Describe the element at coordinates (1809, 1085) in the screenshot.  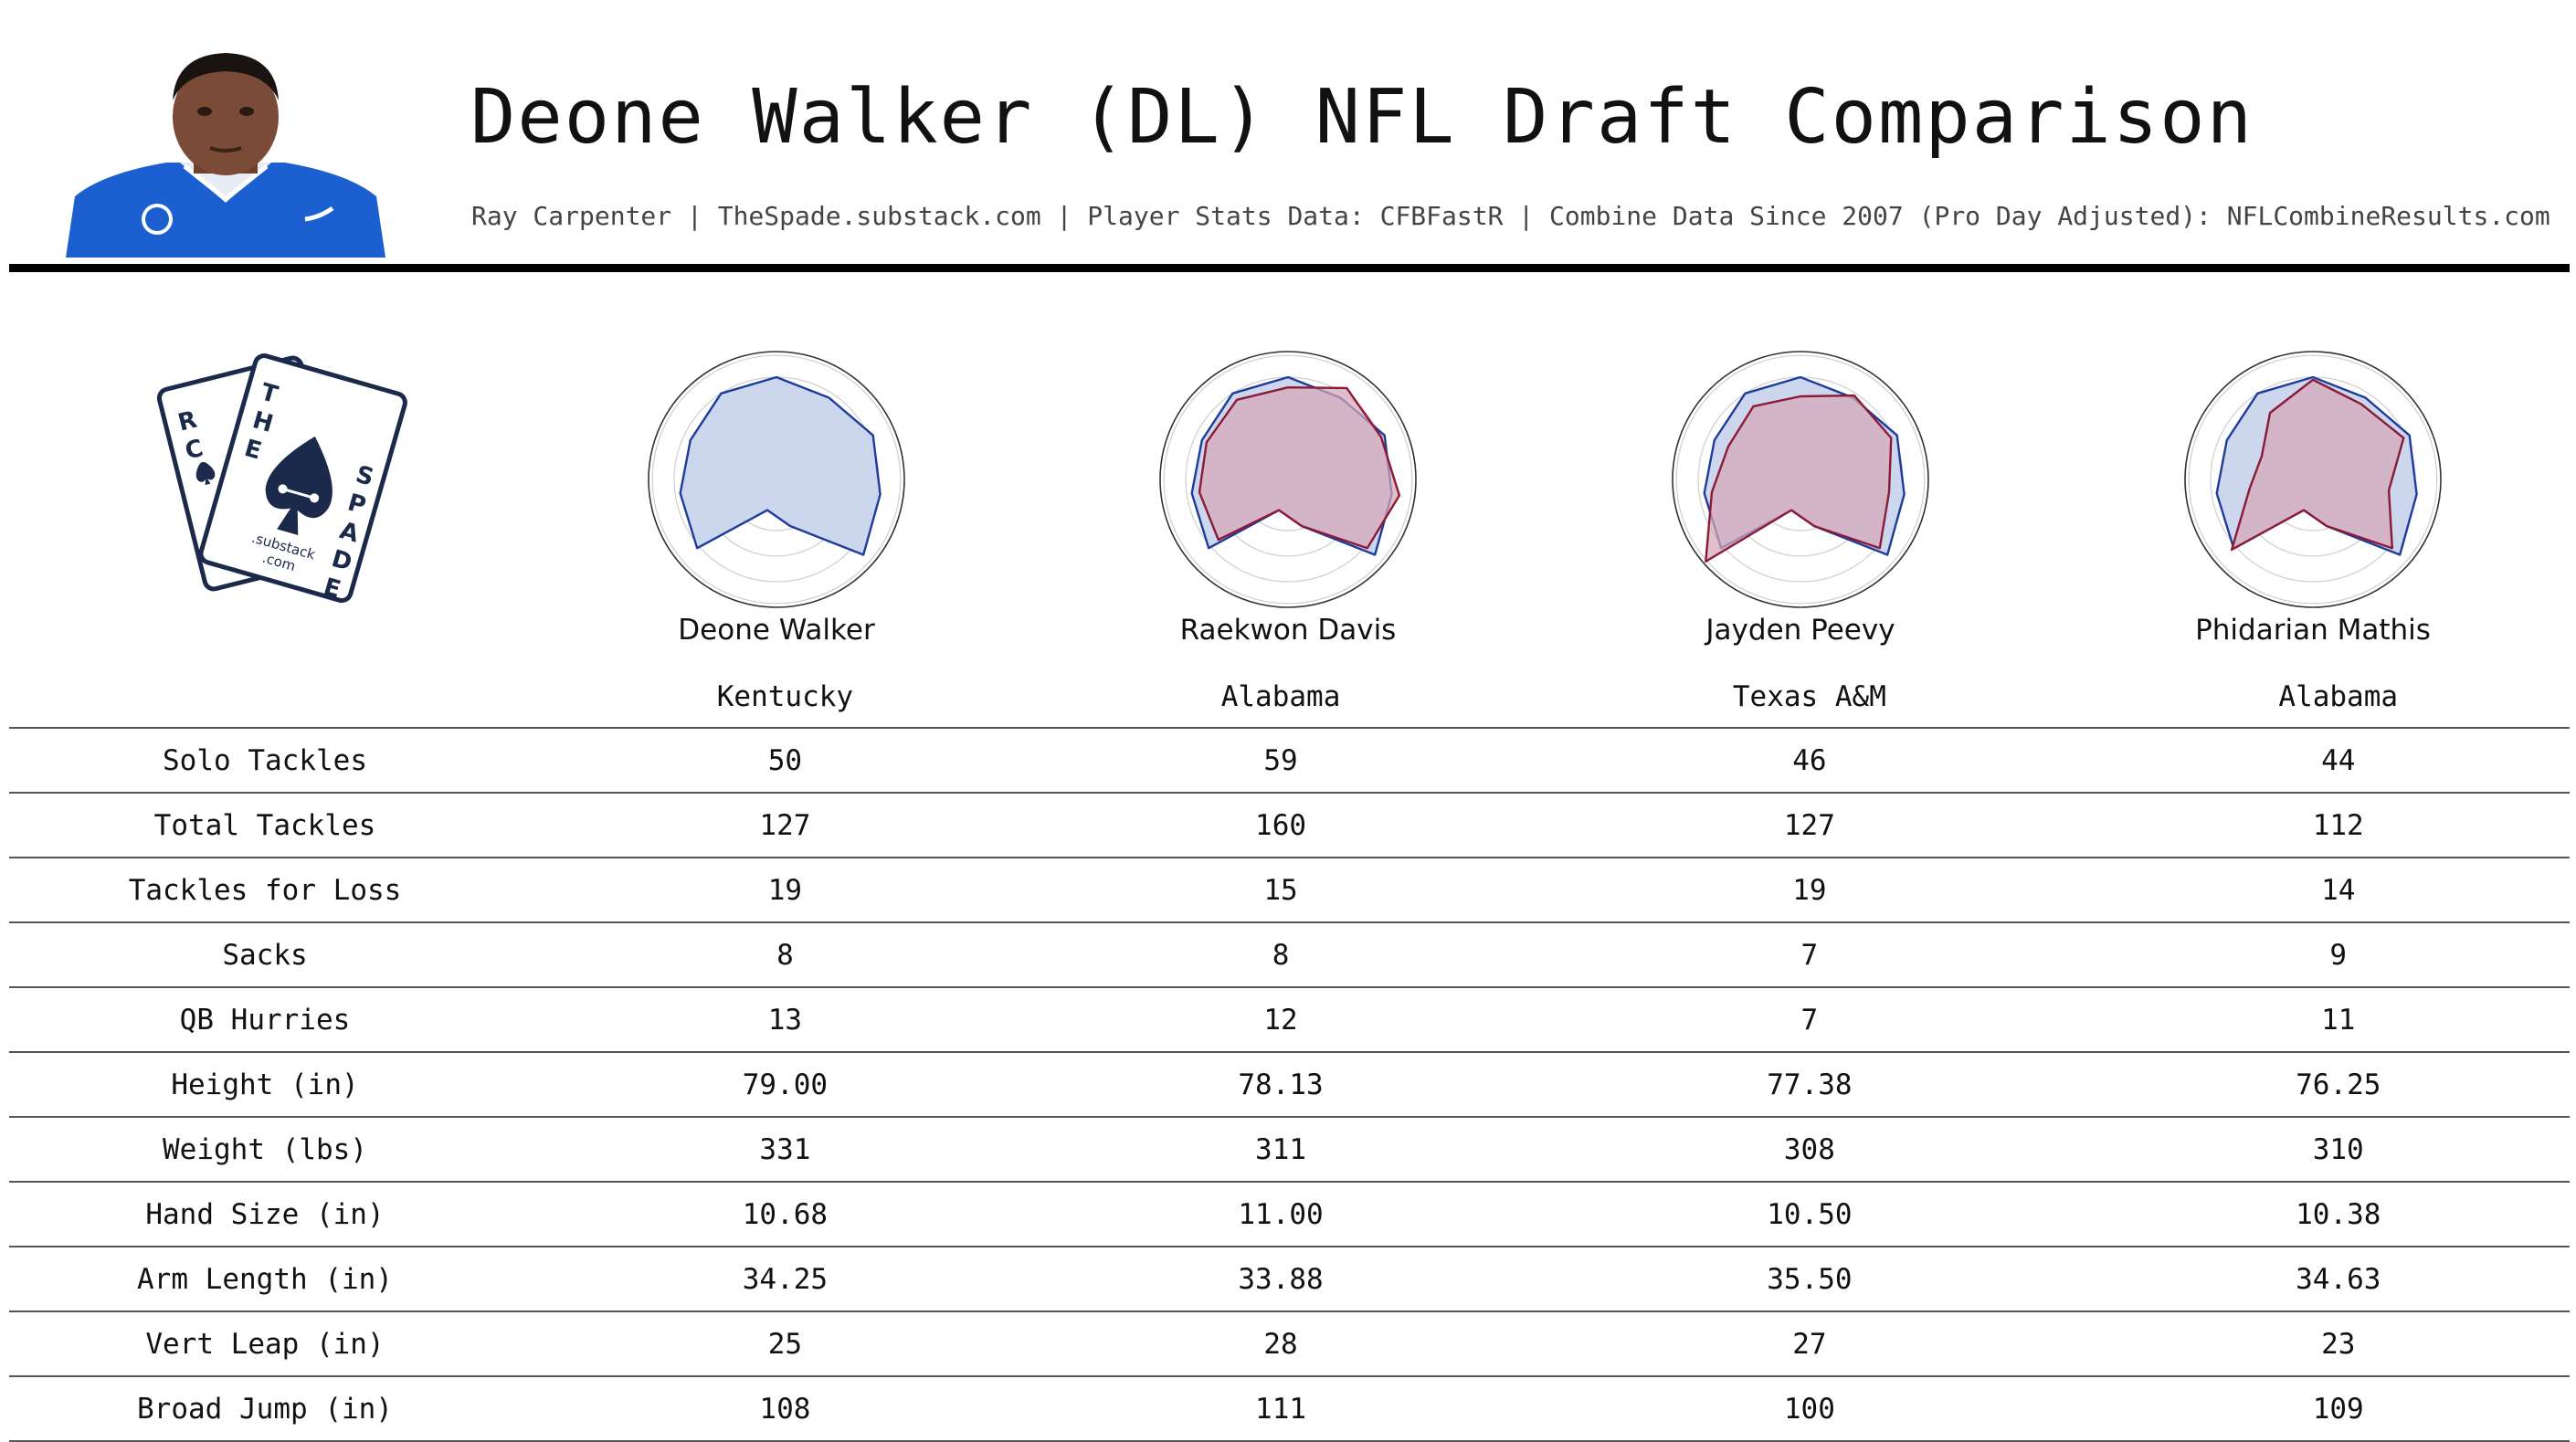
I see `stat-value: 77.38` at that location.